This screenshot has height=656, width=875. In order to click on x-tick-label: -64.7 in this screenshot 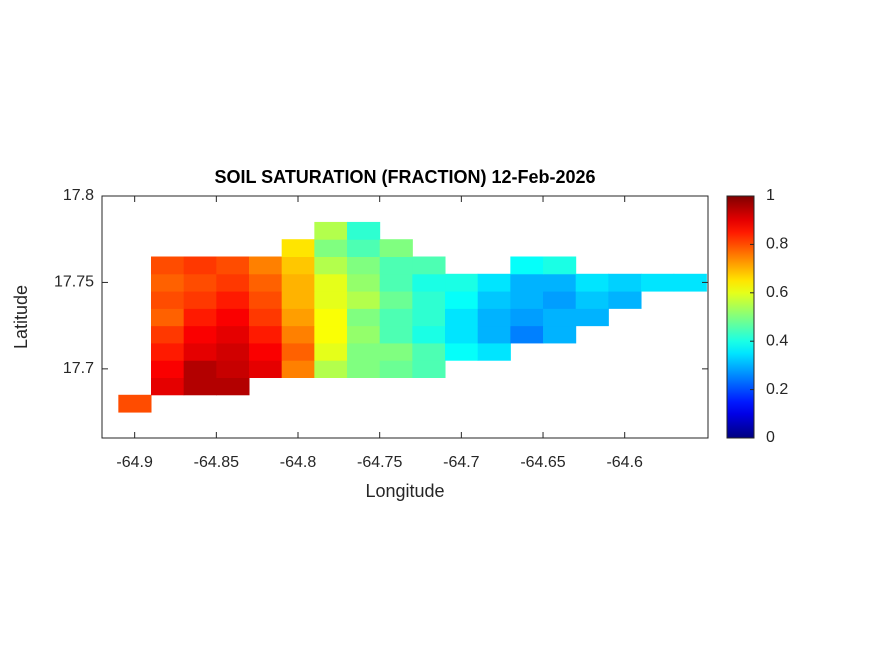, I will do `click(461, 462)`.